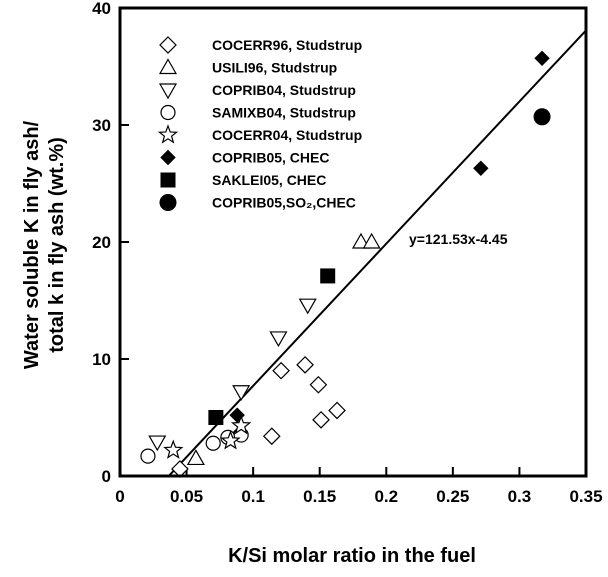 The height and width of the screenshot is (577, 608). Describe the element at coordinates (284, 203) in the screenshot. I see `legend-label-7: COPRIB05,SO₂,CHEC` at that location.